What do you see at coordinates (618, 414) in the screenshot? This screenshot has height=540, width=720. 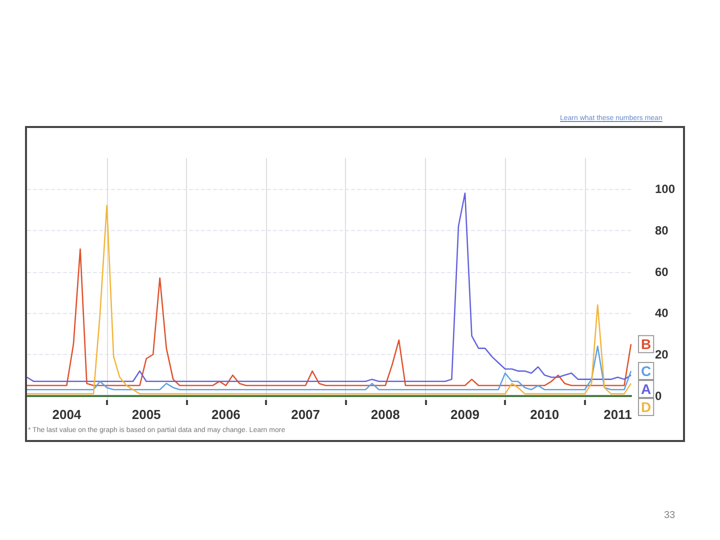 I see `x-tick-label: 2011` at bounding box center [618, 414].